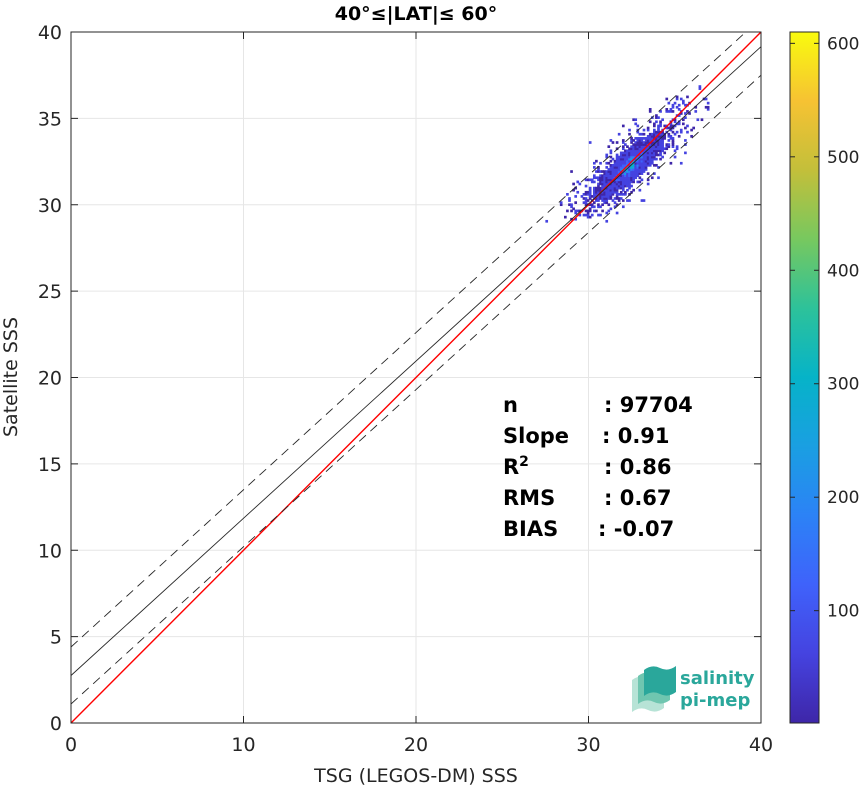 The image size is (865, 789). What do you see at coordinates (50, 551) in the screenshot?
I see `y-tick-label: 10` at bounding box center [50, 551].